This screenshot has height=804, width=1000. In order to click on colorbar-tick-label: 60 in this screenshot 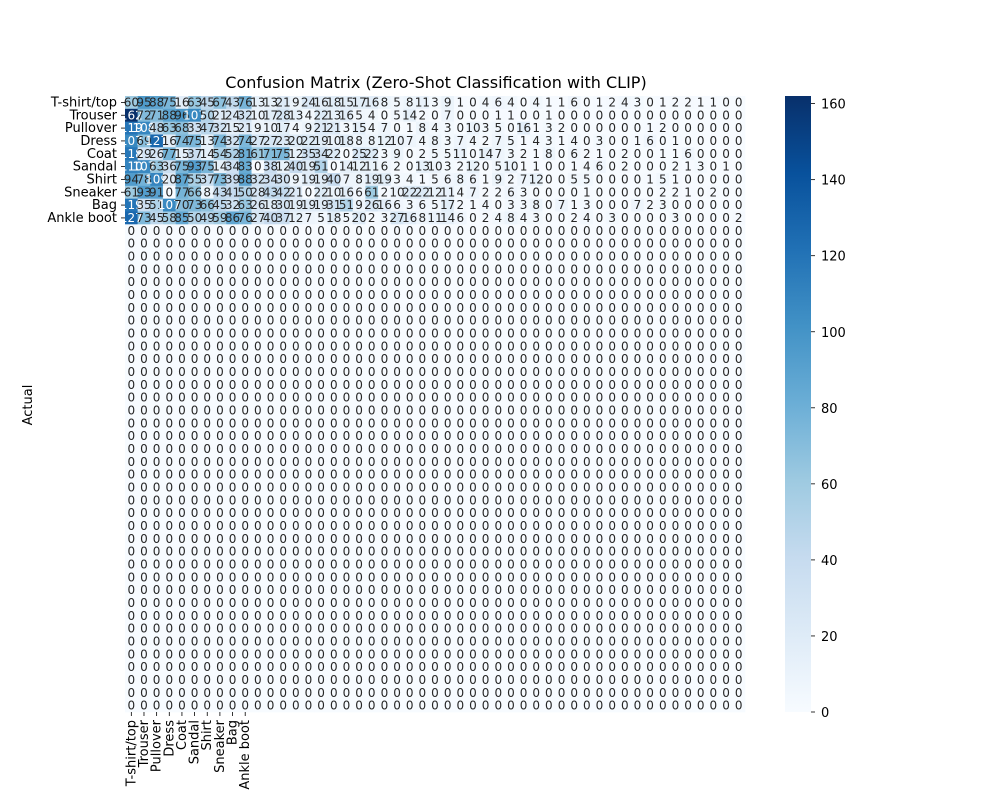, I will do `click(829, 485)`.